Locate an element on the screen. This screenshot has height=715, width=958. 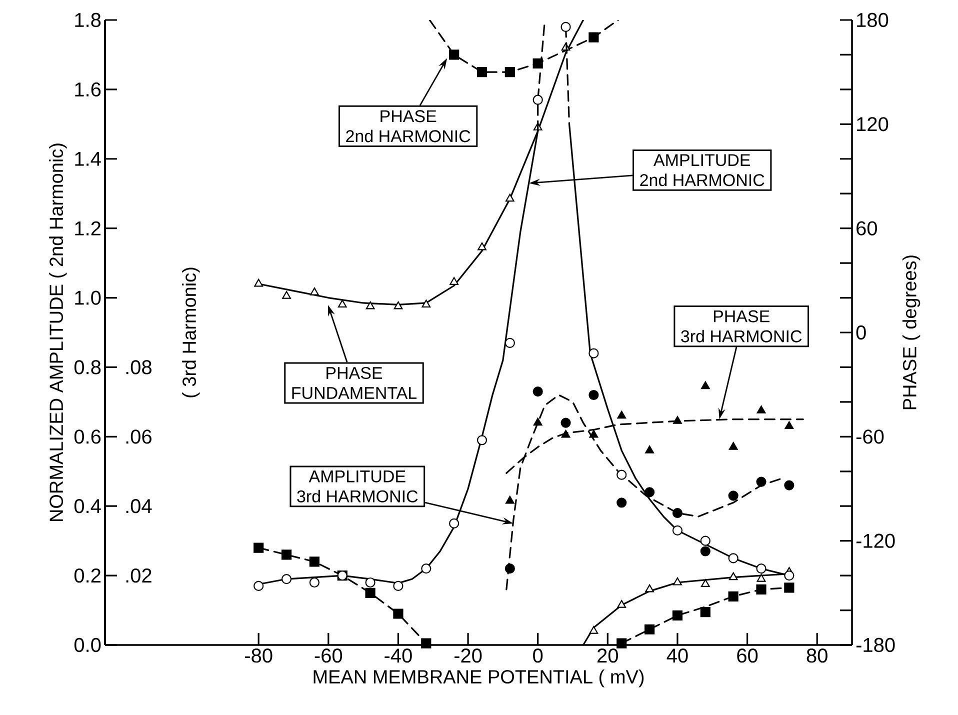
y-tick-label: 1.2 is located at coordinates (87, 228).